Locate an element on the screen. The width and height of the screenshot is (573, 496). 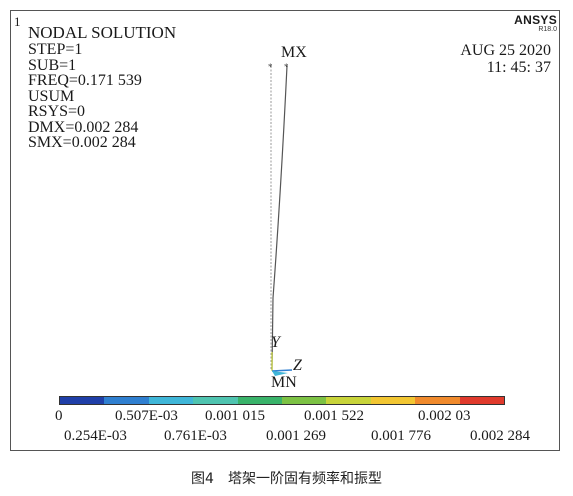
smx-line: SMX=0.002 284 is located at coordinates (82, 142).